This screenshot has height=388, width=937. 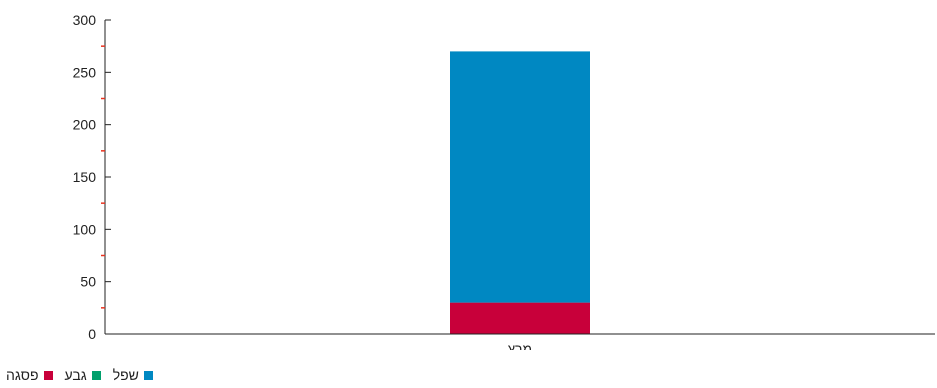 I want to click on y-tick-label: 250, so click(x=85, y=72).